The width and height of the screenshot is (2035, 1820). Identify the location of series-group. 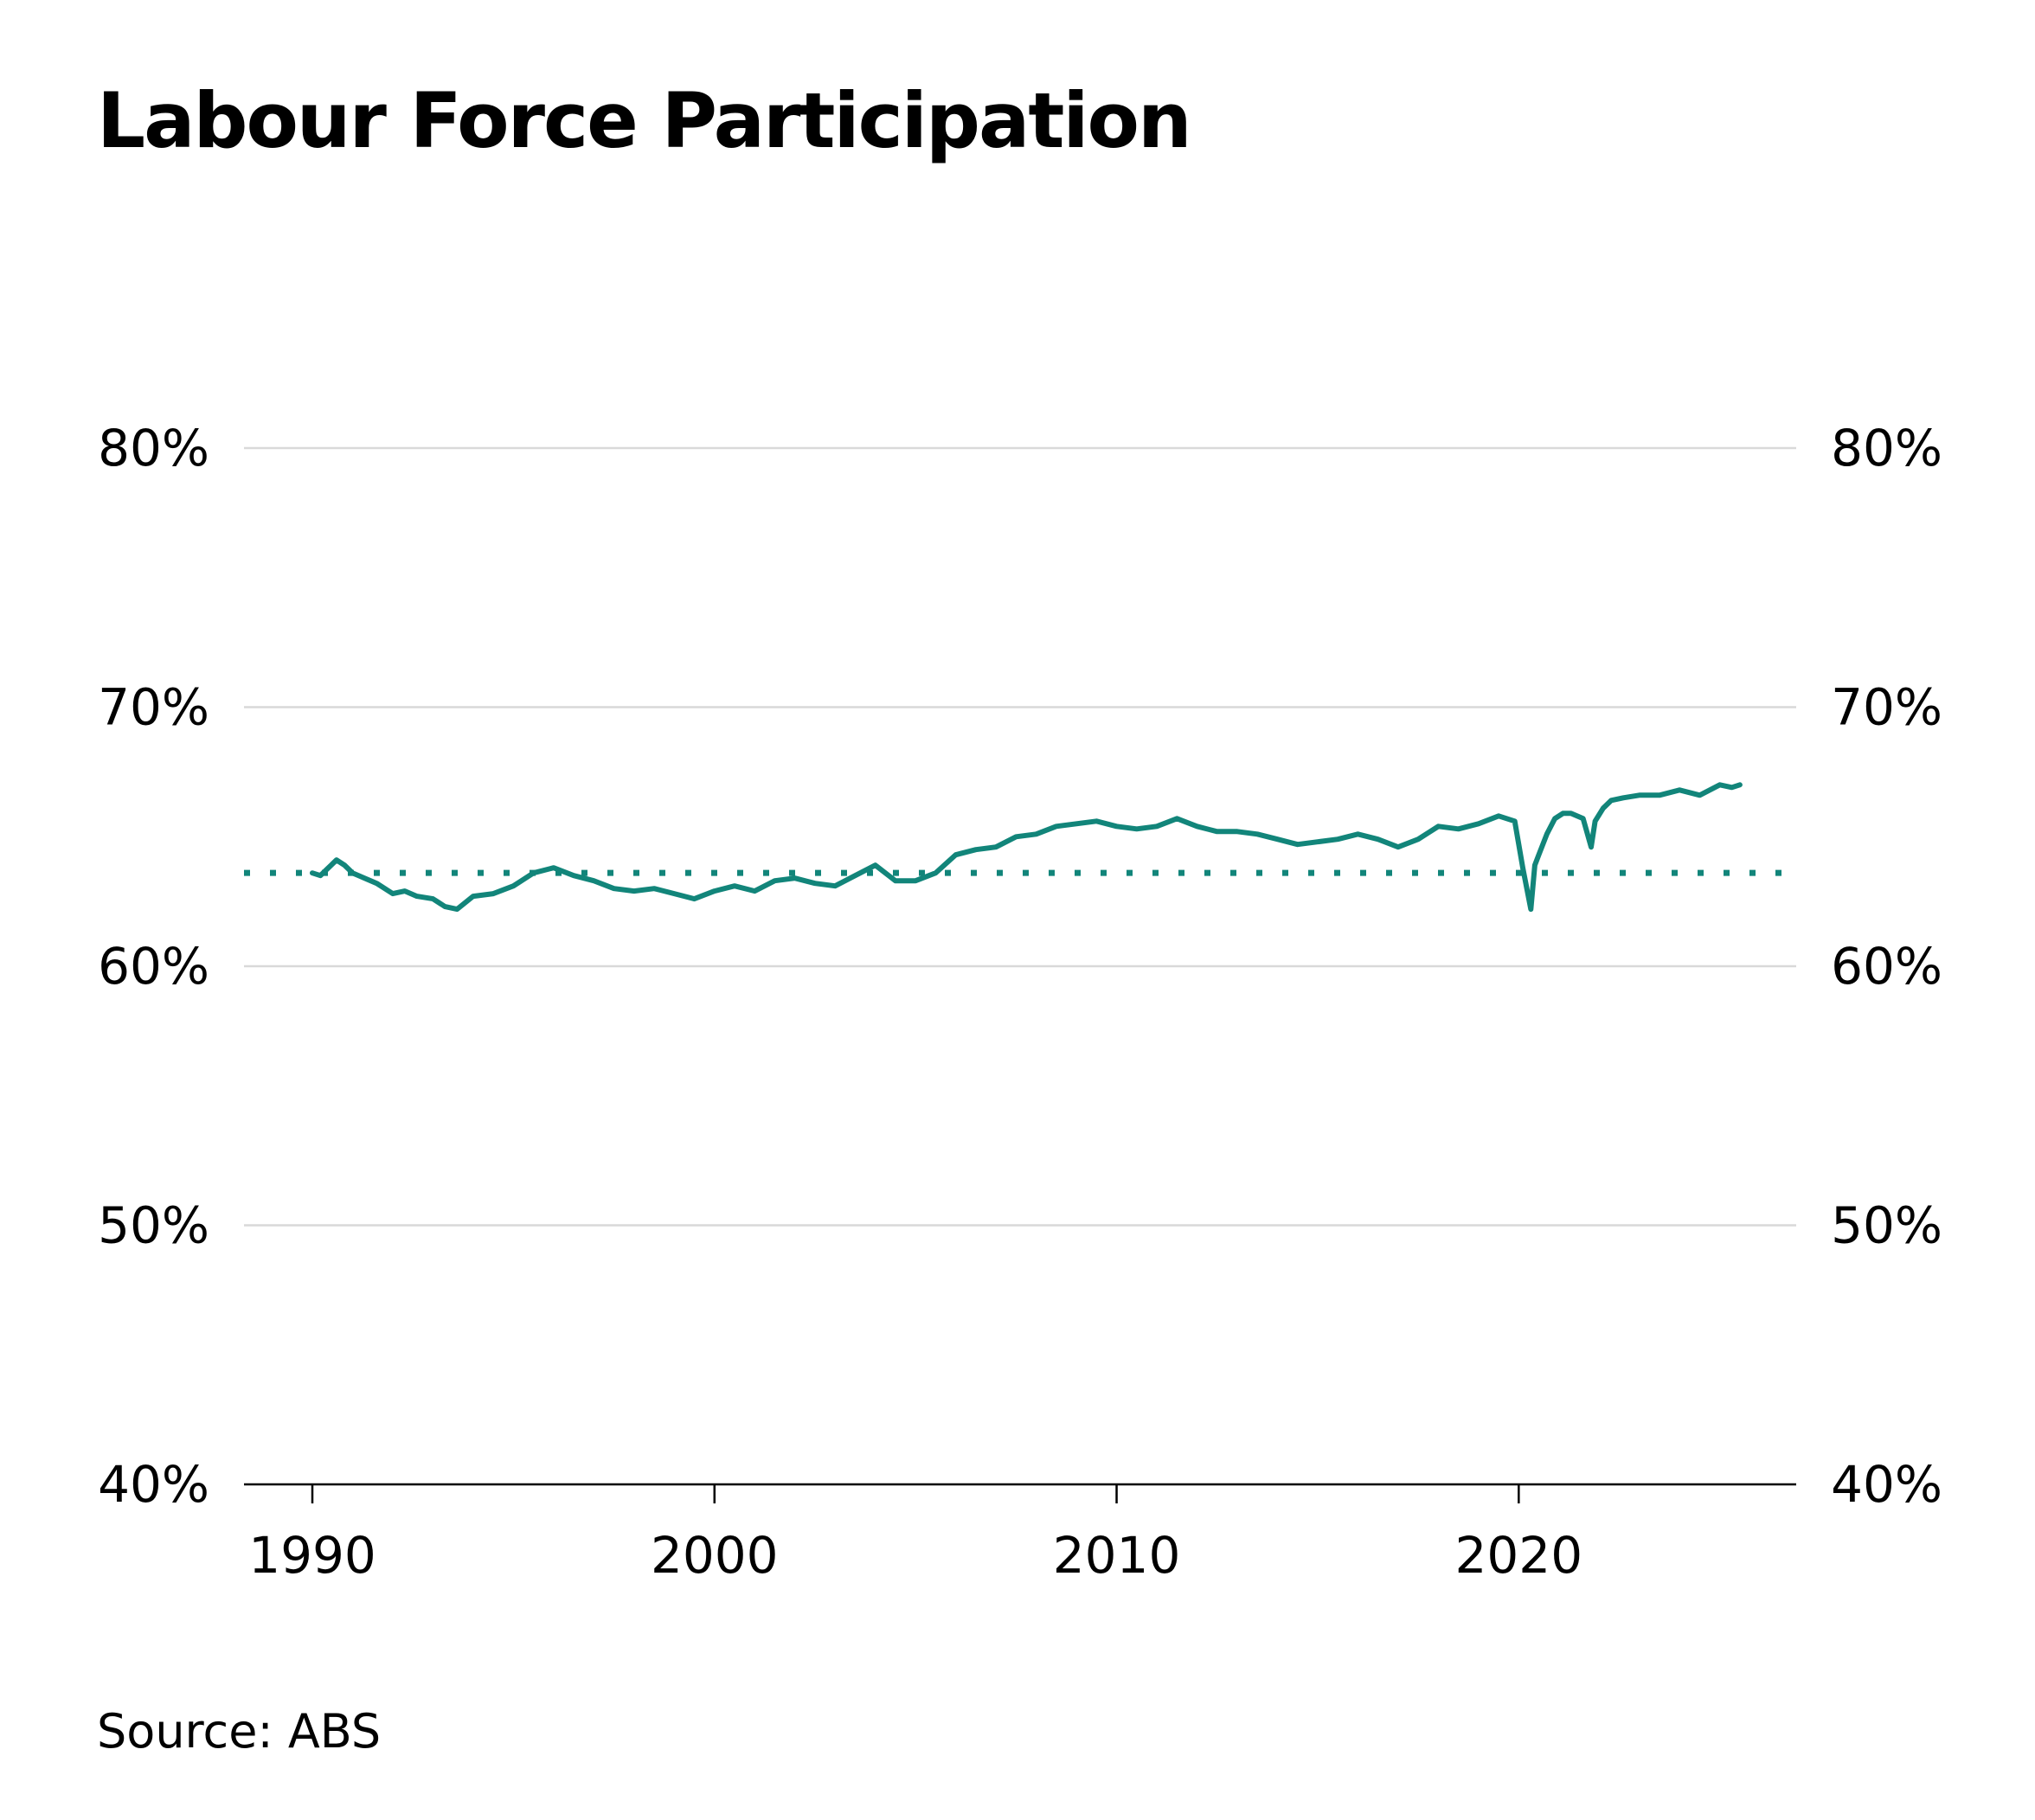
(1026, 847).